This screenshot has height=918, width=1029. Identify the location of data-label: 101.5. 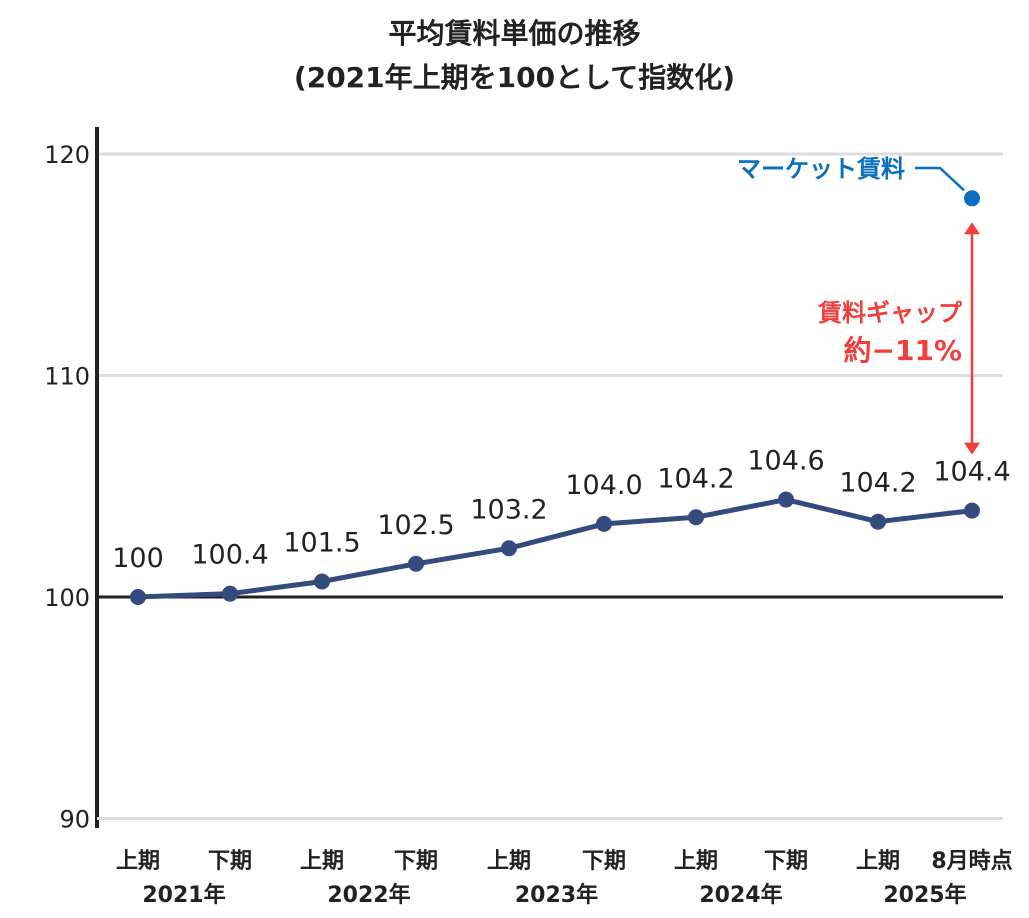
(321, 542).